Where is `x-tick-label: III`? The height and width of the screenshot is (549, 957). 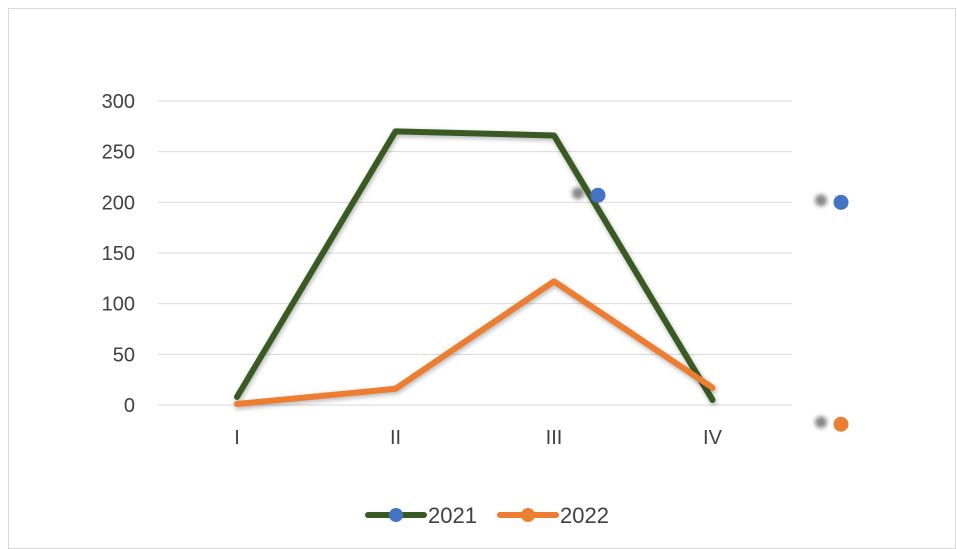 x-tick-label: III is located at coordinates (554, 438).